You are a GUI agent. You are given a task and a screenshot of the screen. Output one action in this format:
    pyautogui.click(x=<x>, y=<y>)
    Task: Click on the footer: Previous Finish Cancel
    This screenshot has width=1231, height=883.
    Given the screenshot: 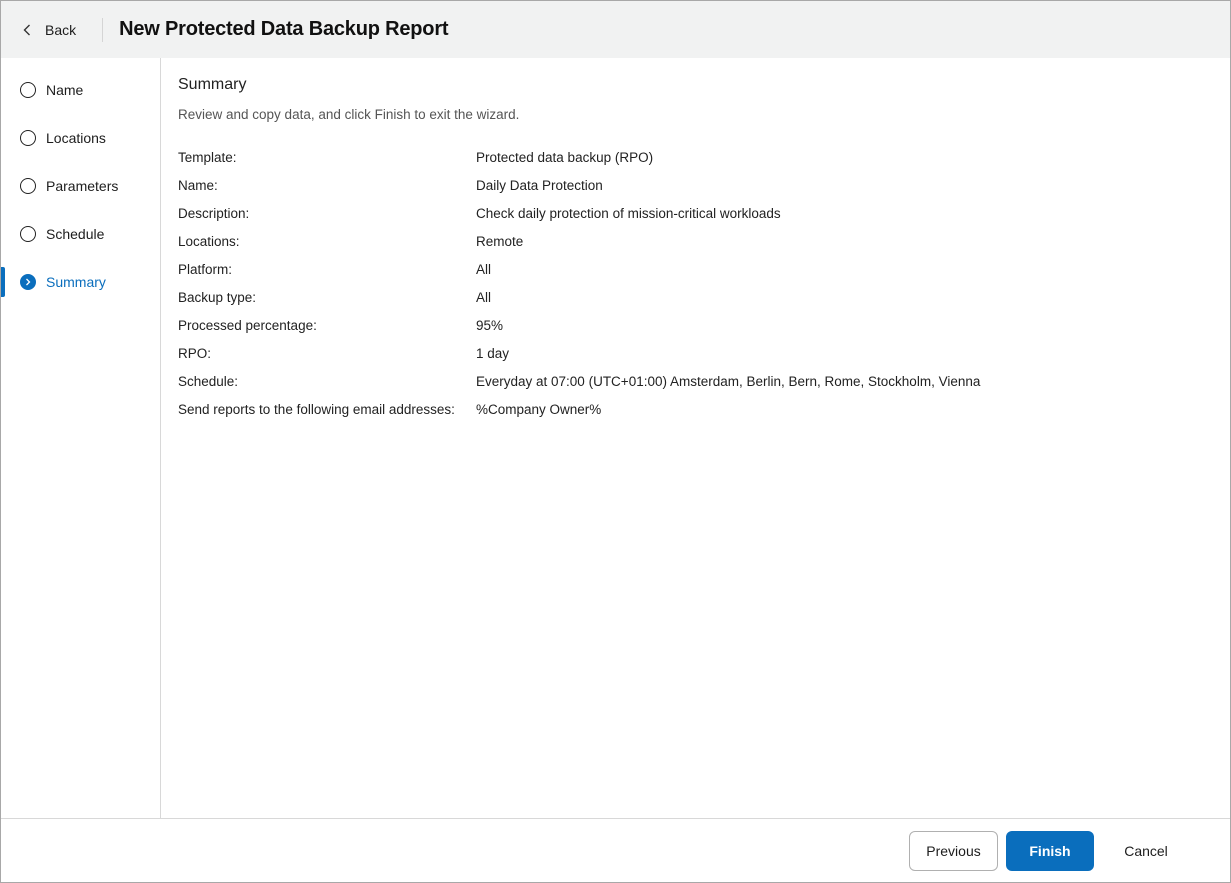 What is the action you would take?
    pyautogui.click(x=615, y=850)
    